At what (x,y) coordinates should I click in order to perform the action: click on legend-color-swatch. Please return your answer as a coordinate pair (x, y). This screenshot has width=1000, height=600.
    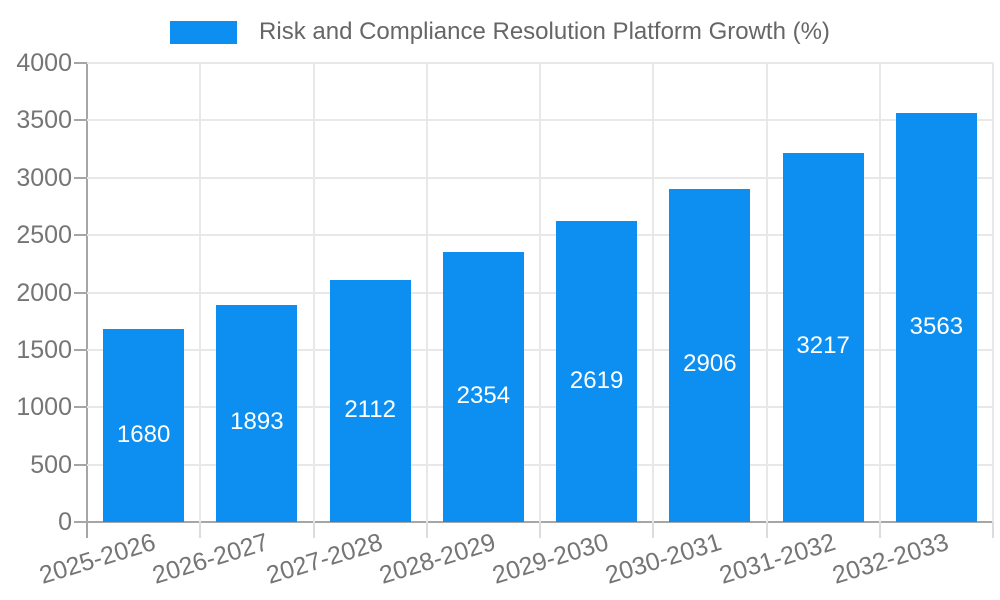
    Looking at the image, I should click on (204, 32).